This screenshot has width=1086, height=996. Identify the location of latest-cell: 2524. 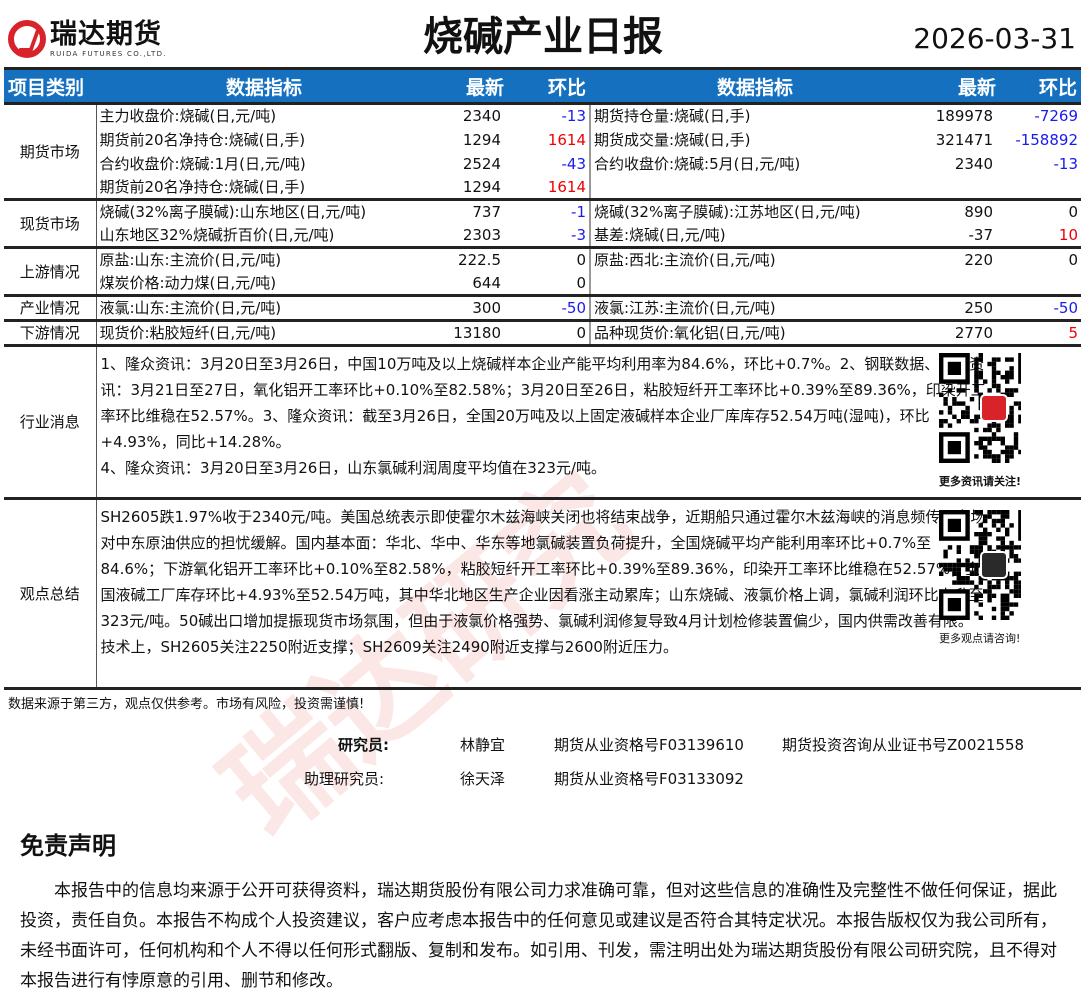
(481, 163).